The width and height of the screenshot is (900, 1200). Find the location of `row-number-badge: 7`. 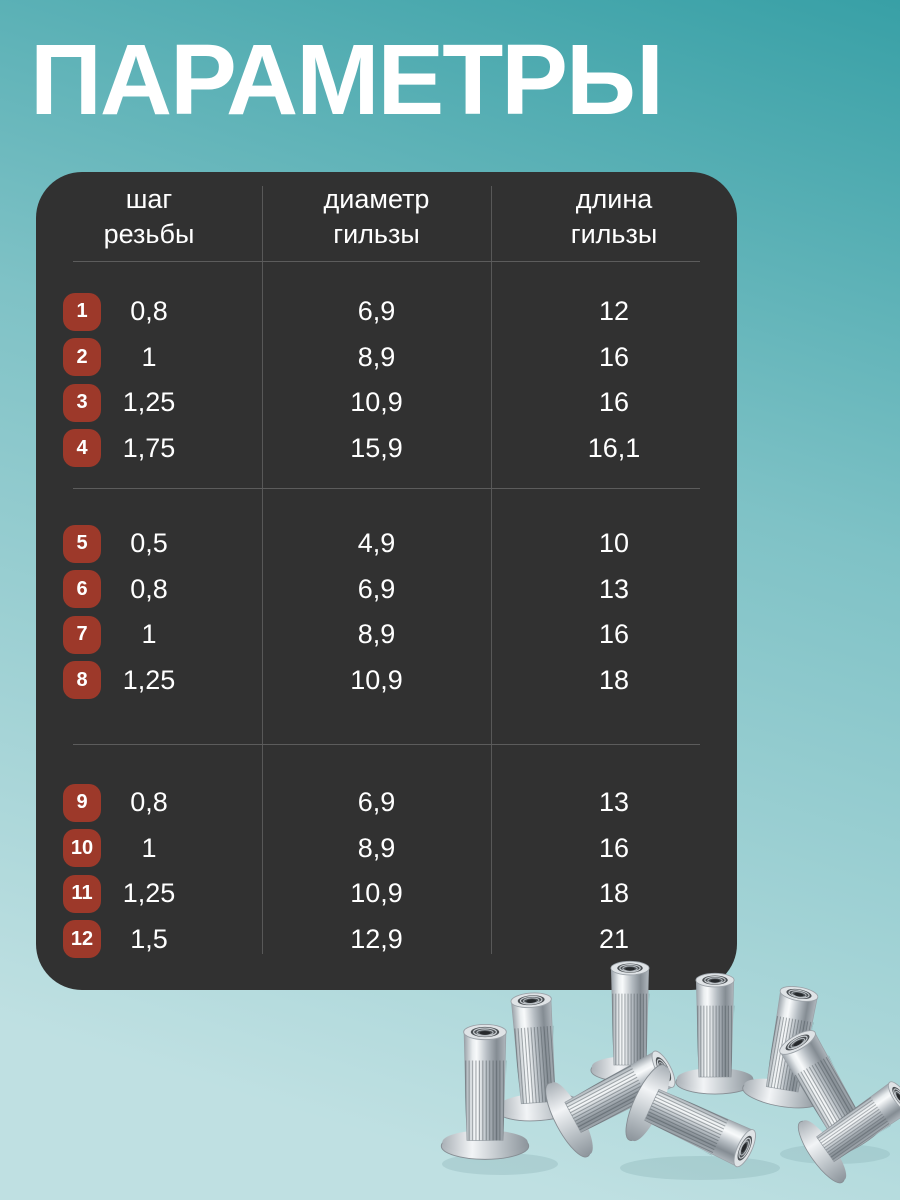

row-number-badge: 7 is located at coordinates (82, 634).